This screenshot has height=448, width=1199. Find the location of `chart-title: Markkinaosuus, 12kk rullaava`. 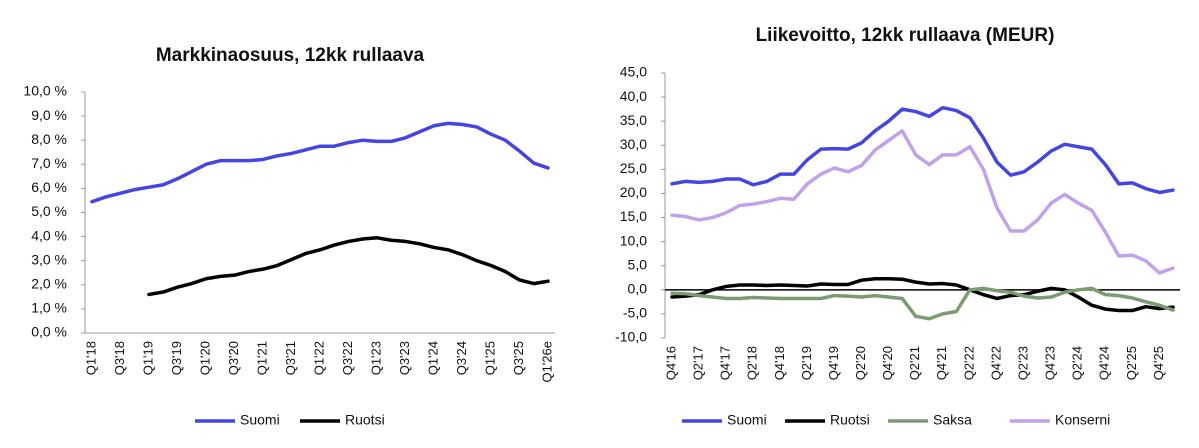

chart-title: Markkinaosuus, 12kk rullaava is located at coordinates (290, 55).